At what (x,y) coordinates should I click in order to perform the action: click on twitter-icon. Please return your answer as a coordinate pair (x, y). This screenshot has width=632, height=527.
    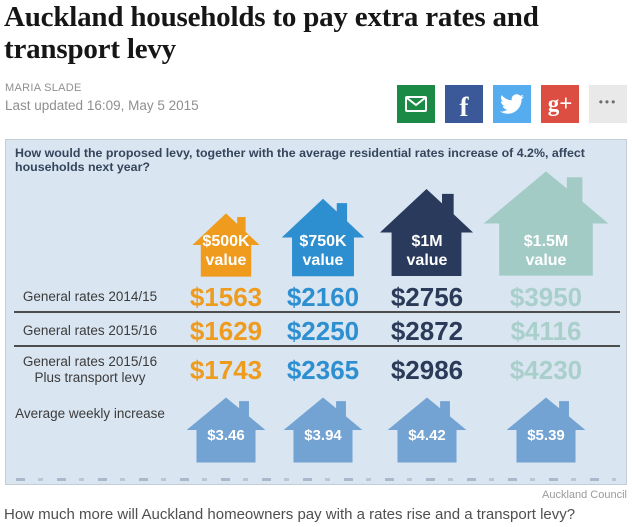
    Looking at the image, I should click on (512, 104).